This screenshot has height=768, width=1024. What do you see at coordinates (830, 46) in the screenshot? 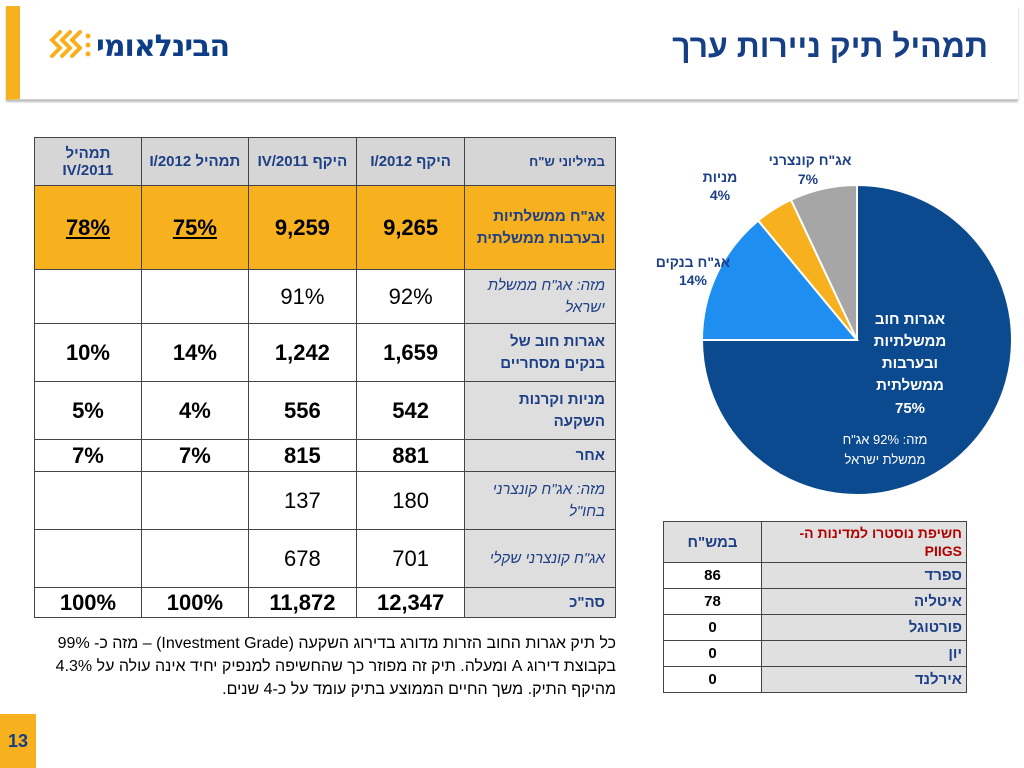
I see `page-title: תמהיל תיק ניירות ערך` at bounding box center [830, 46].